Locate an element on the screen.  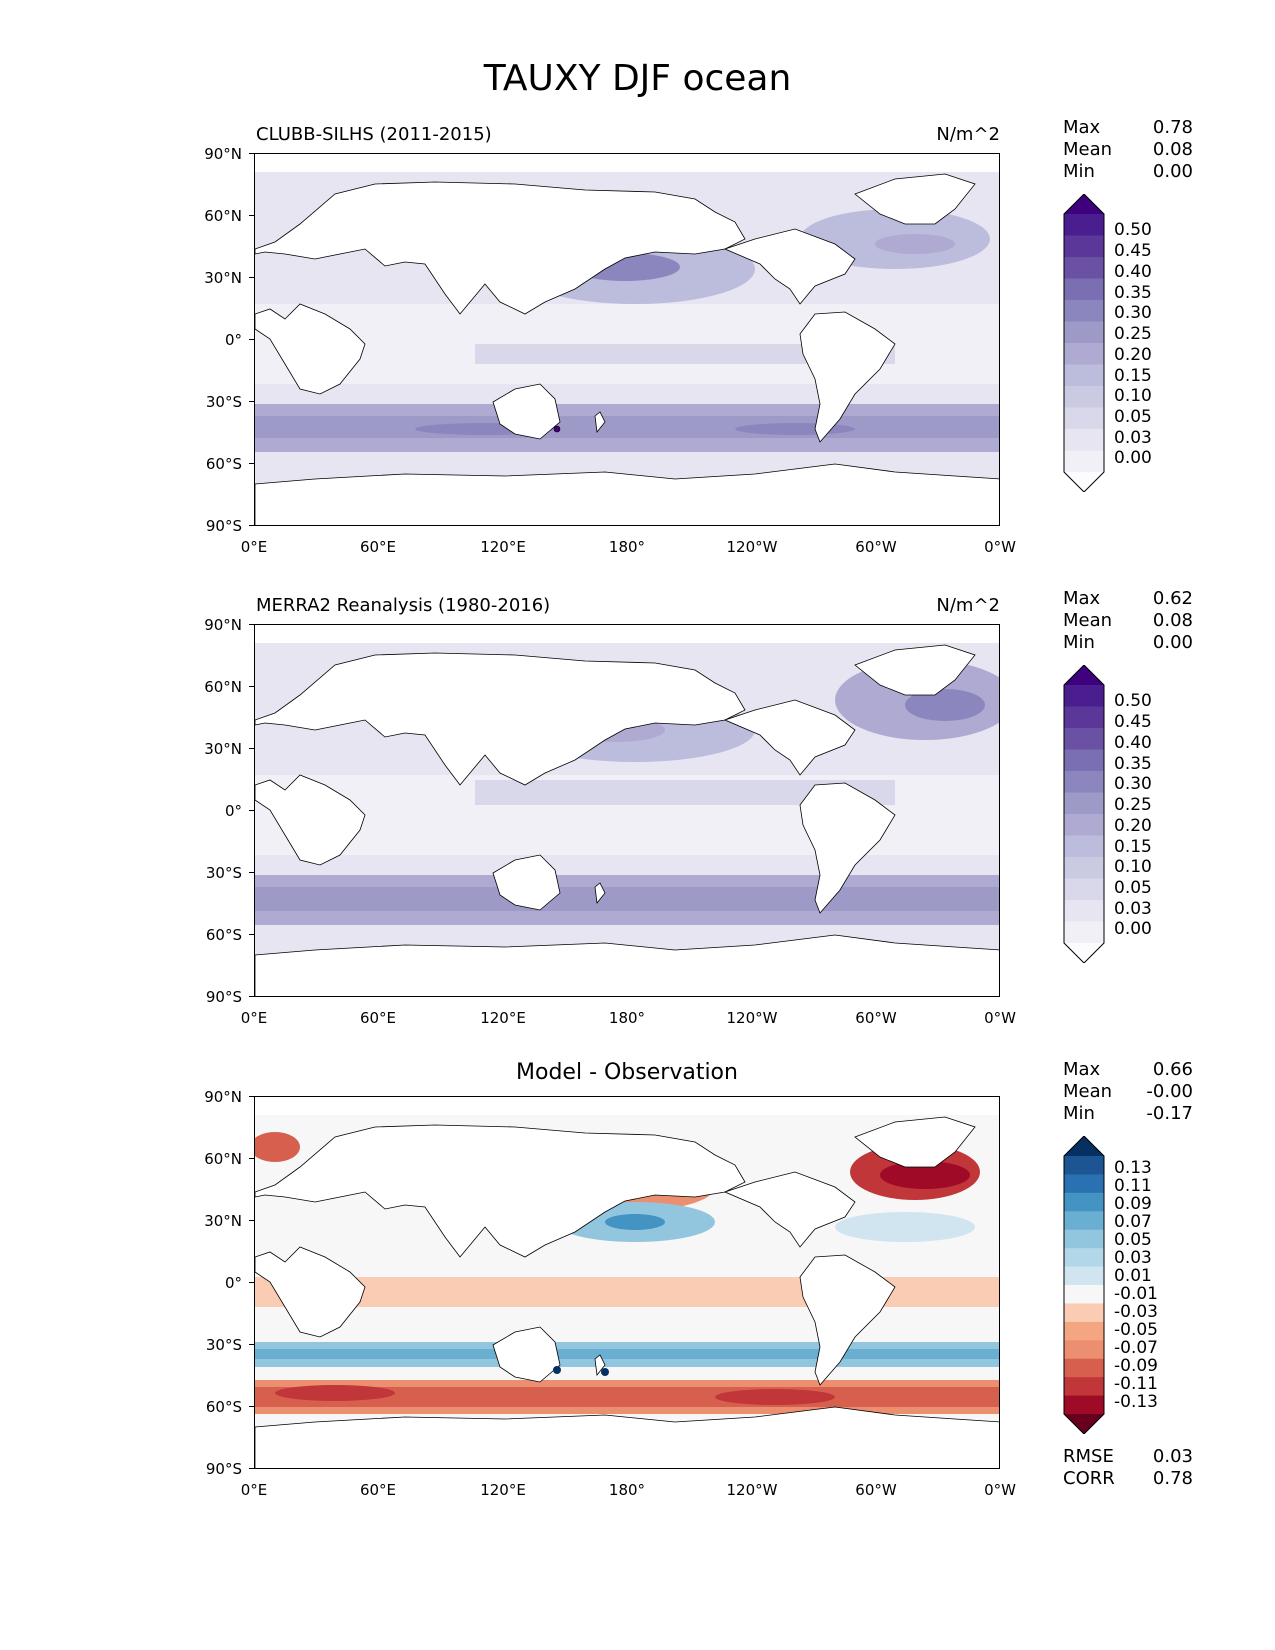
colorbar-label: 0.00 is located at coordinates (1133, 458).